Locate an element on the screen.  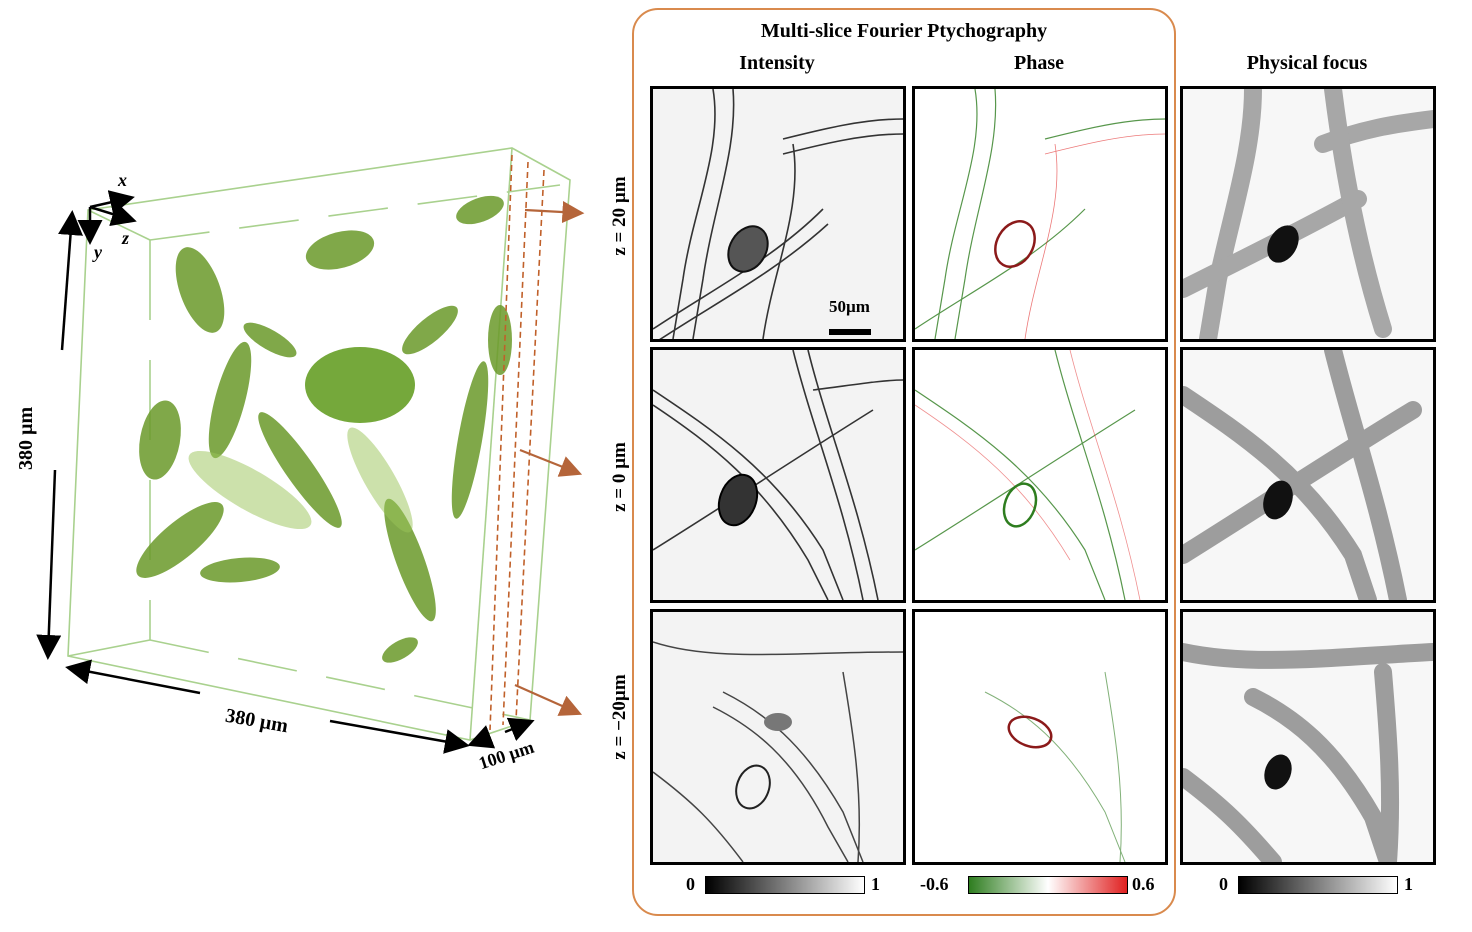
cell-filaments is located at coordinates (324, 429).